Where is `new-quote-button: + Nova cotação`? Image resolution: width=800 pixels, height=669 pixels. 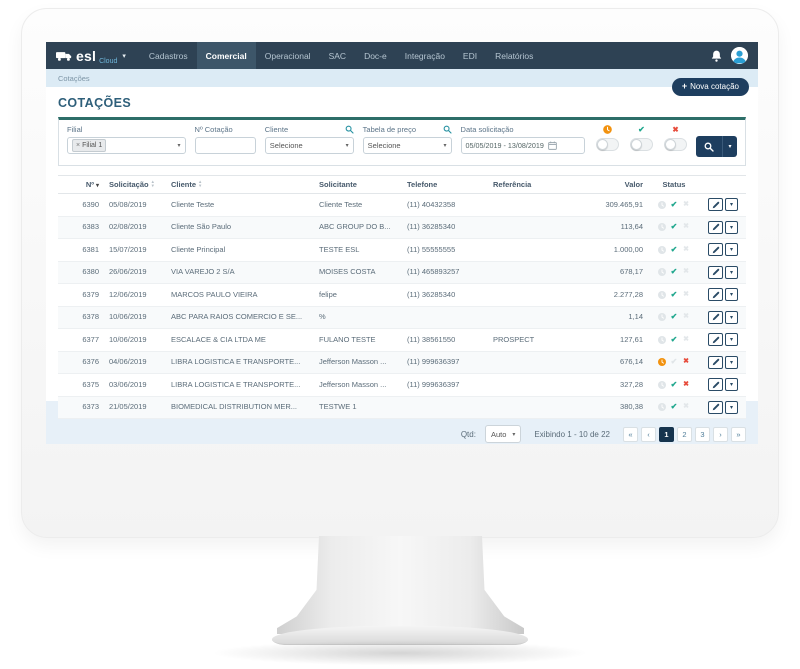 new-quote-button: + Nova cotação is located at coordinates (710, 87).